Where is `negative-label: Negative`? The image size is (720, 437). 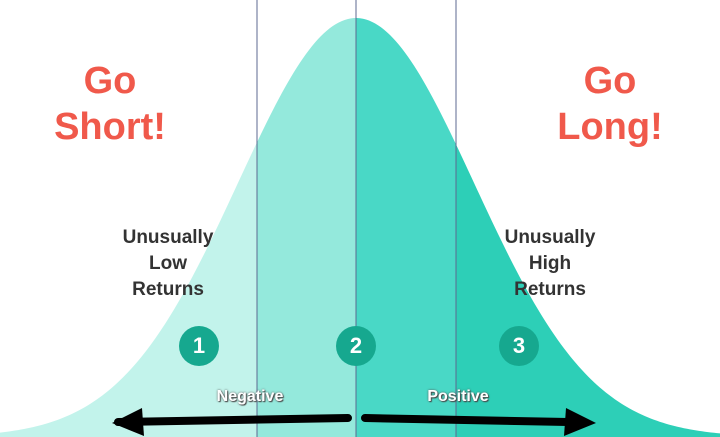
negative-label: Negative is located at coordinates (250, 396).